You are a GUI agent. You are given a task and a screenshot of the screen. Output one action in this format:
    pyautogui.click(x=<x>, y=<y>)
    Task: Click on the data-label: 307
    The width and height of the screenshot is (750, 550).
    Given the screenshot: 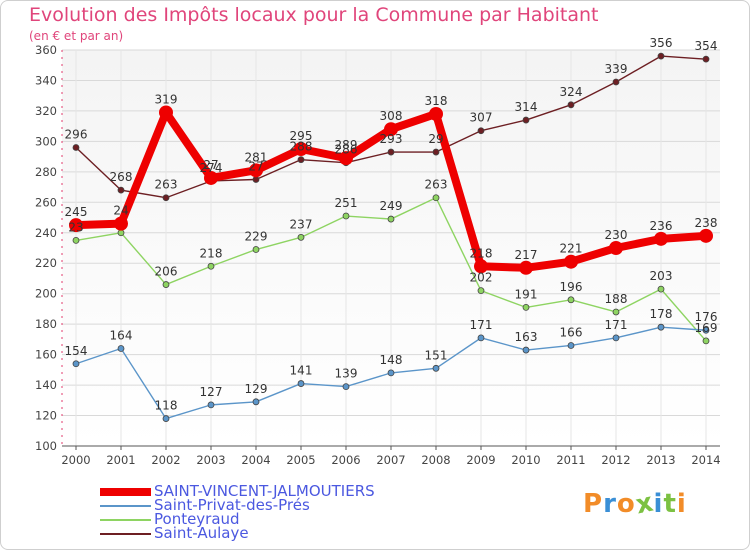 What is the action you would take?
    pyautogui.click(x=481, y=118)
    